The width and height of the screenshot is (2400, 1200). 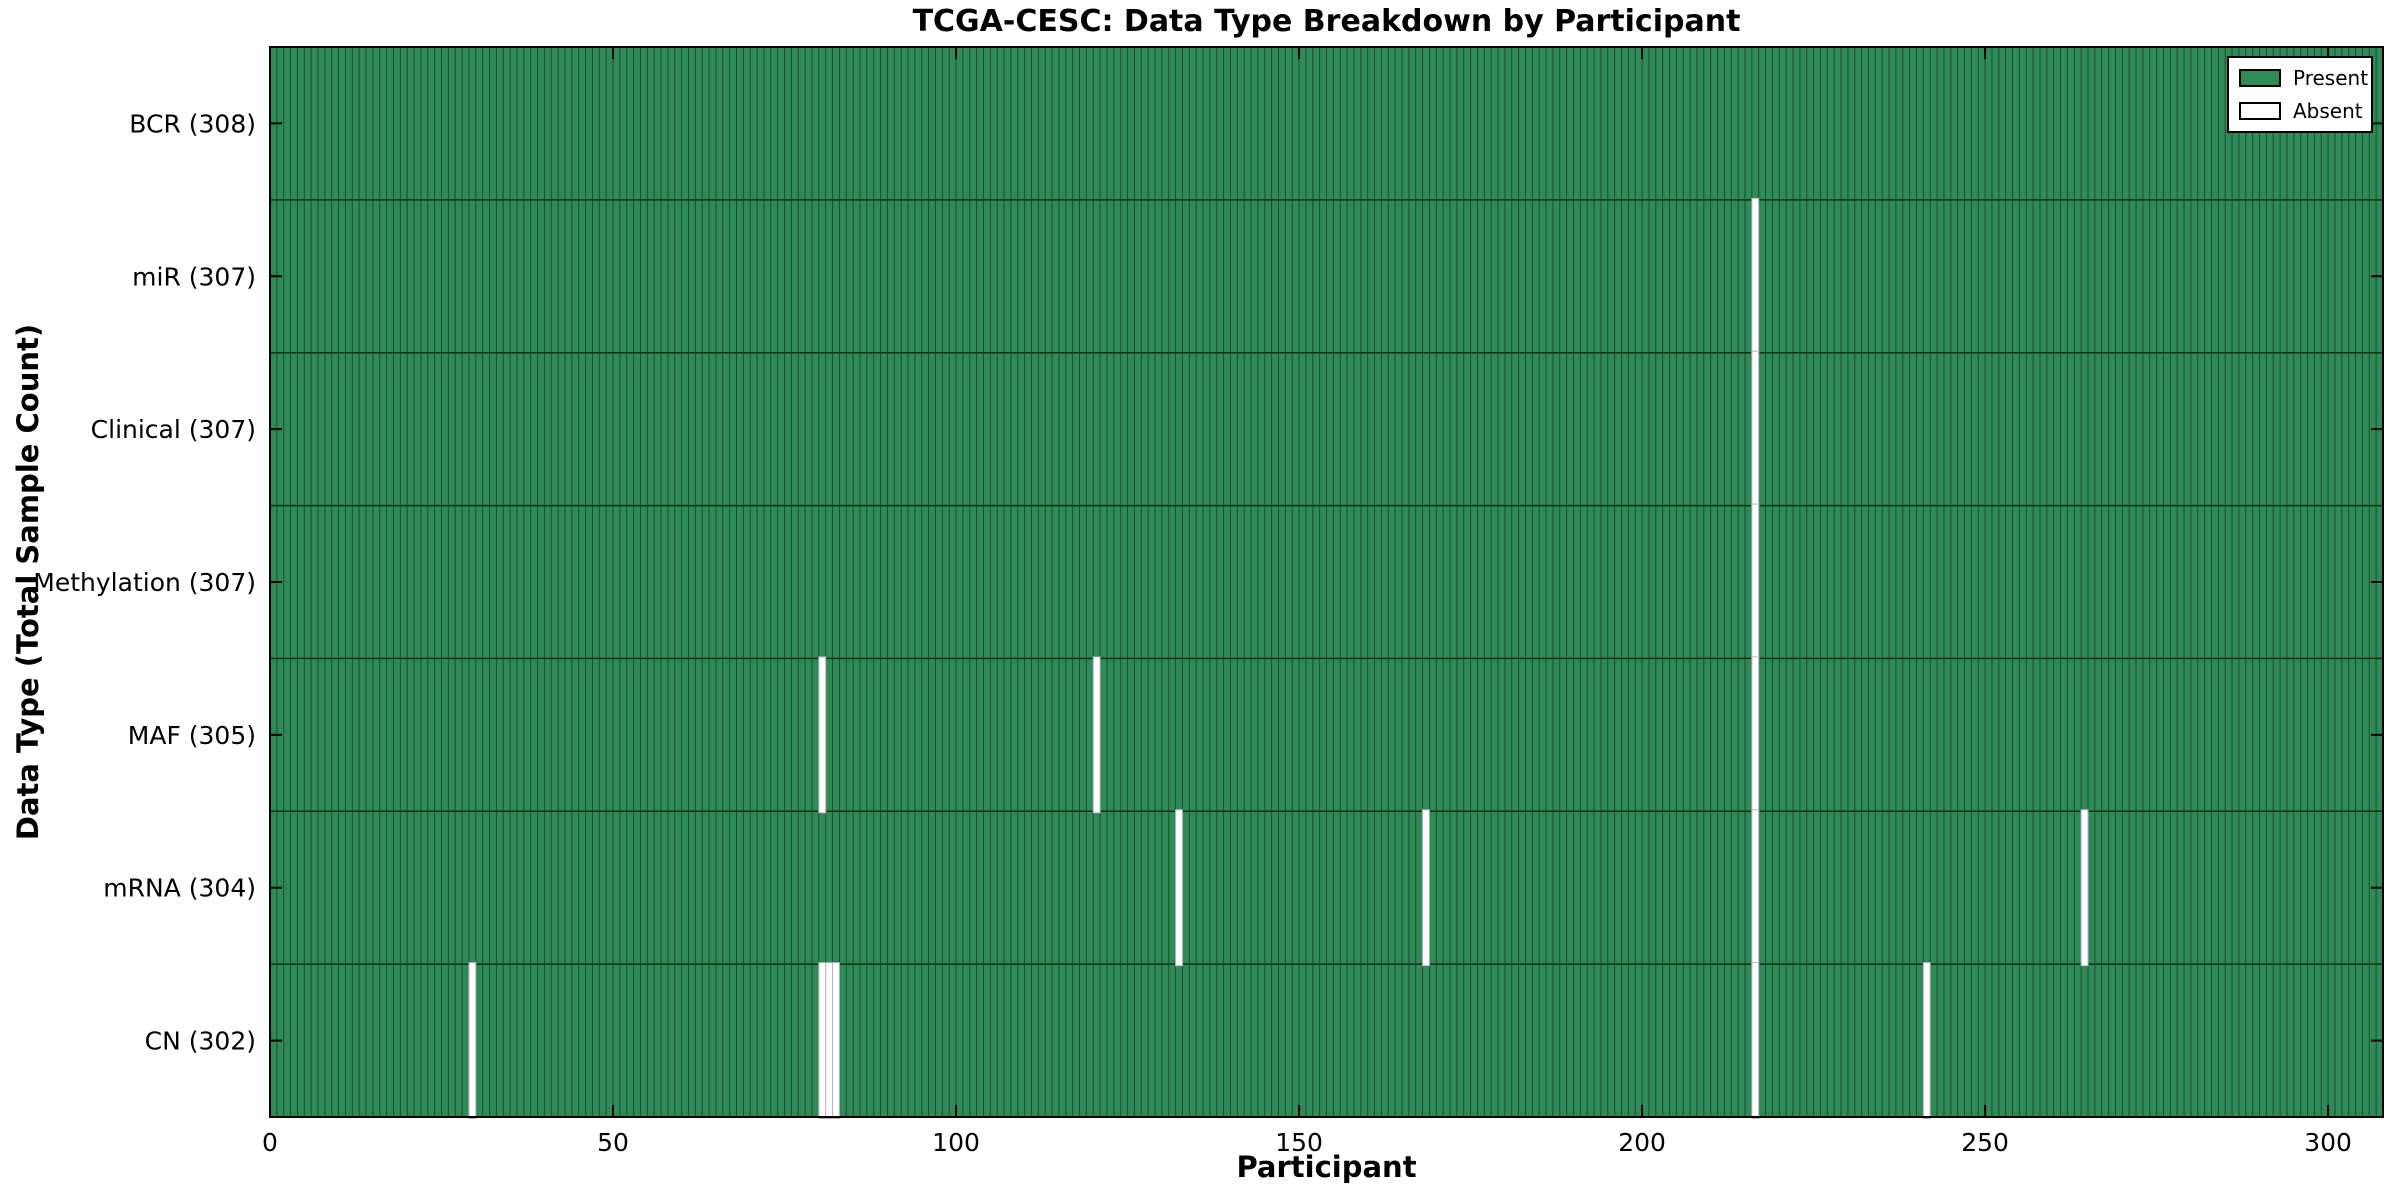 I want to click on absent-swatch, so click(x=2260, y=111).